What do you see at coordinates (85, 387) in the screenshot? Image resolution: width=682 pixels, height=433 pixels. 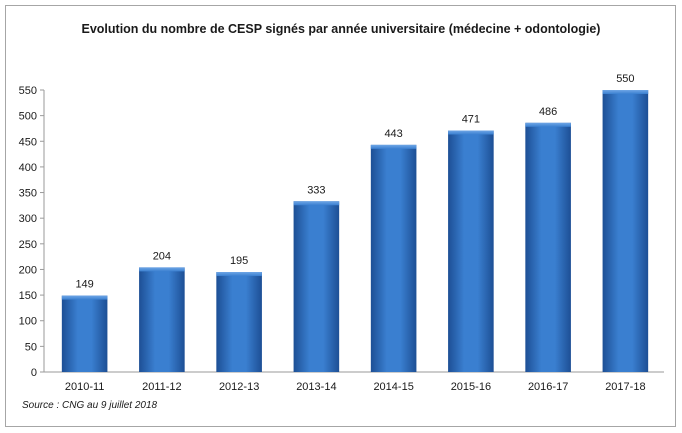 I see `x-tick-label: 2010-11` at bounding box center [85, 387].